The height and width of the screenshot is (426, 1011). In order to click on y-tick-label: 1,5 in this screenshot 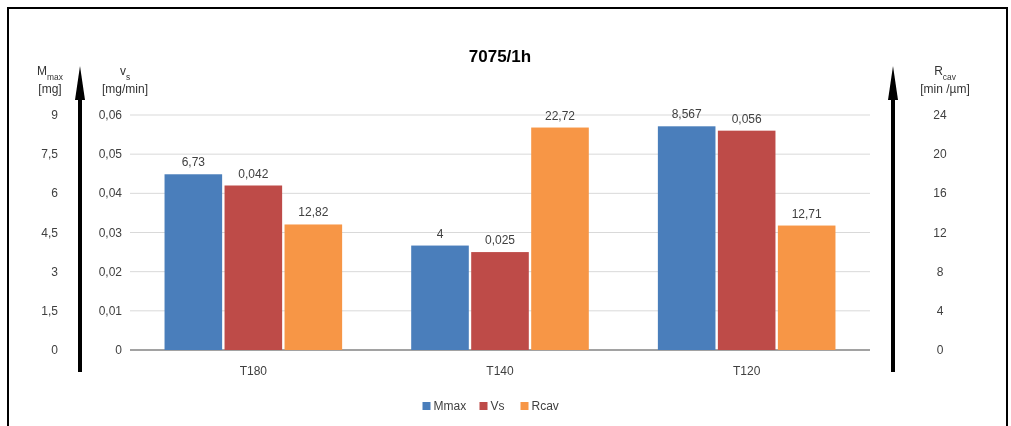, I will do `click(50, 310)`.